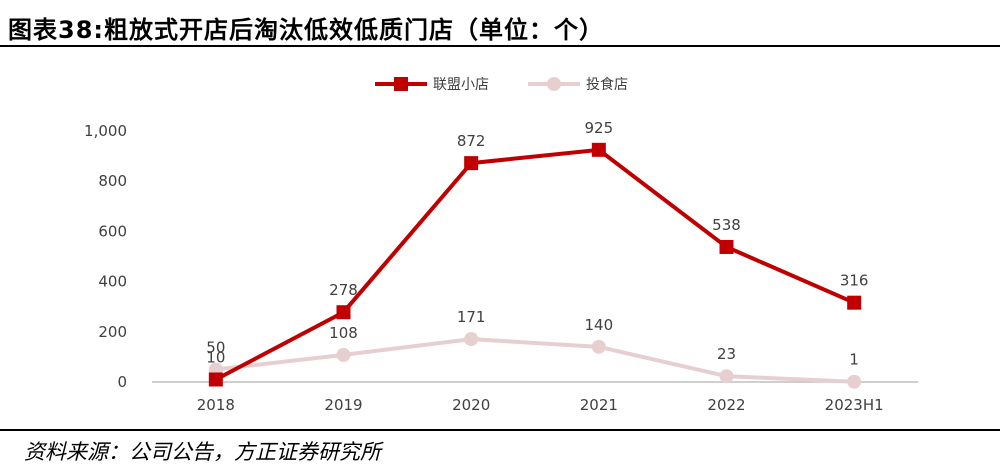  I want to click on legend-label: 投食店, so click(607, 84).